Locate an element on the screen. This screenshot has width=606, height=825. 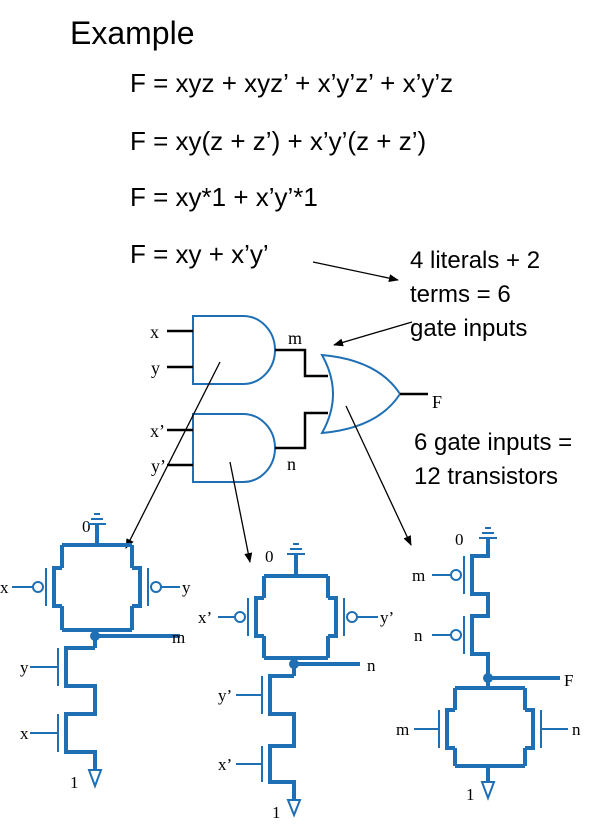
transistors-note: 6 gate inputs = 12 transistors is located at coordinates (493, 459).